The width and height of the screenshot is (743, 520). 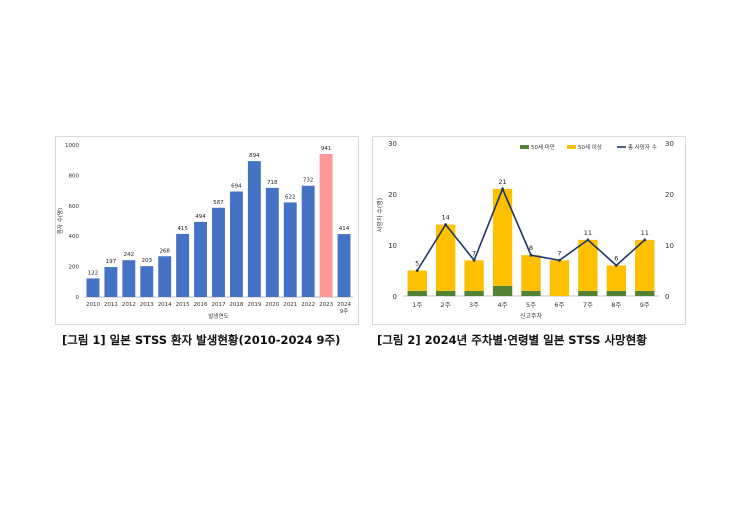 I want to click on data-label: 414, so click(x=344, y=229).